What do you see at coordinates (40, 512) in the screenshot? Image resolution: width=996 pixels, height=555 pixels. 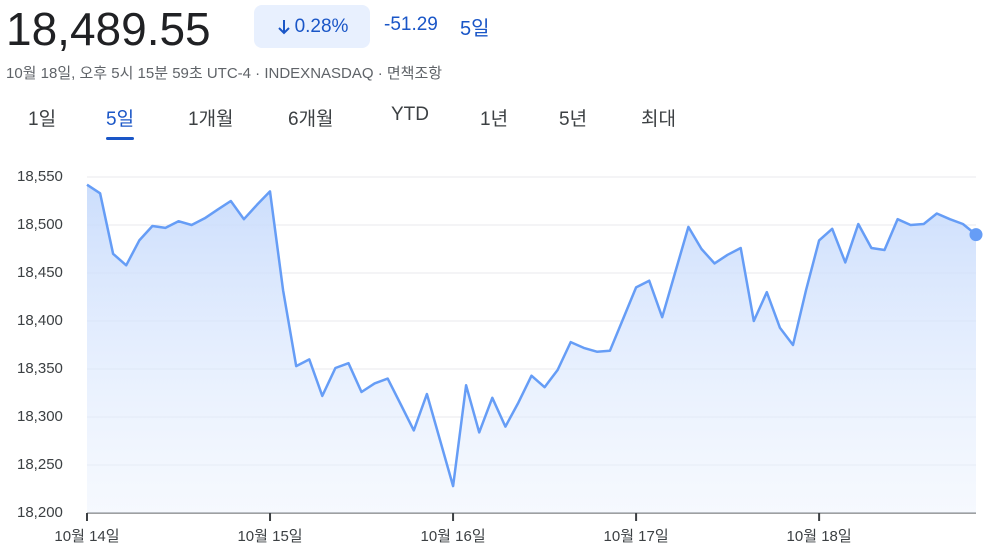 I see `y-tick-label: 18,200` at bounding box center [40, 512].